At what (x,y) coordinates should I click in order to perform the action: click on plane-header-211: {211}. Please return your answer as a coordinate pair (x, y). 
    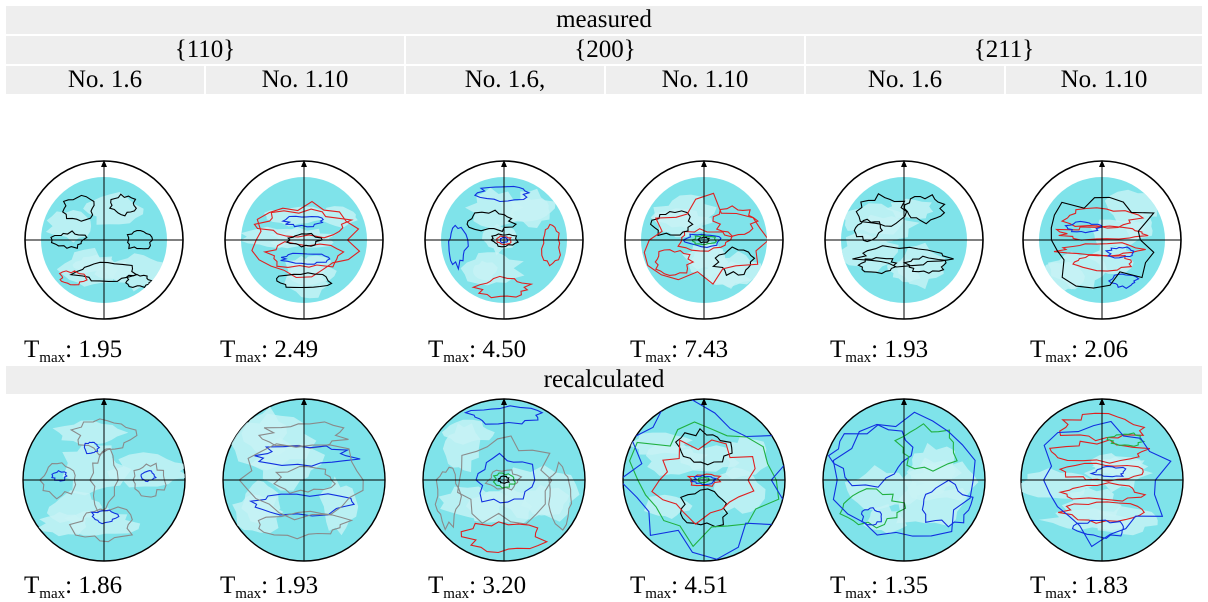
    Looking at the image, I should click on (1004, 50).